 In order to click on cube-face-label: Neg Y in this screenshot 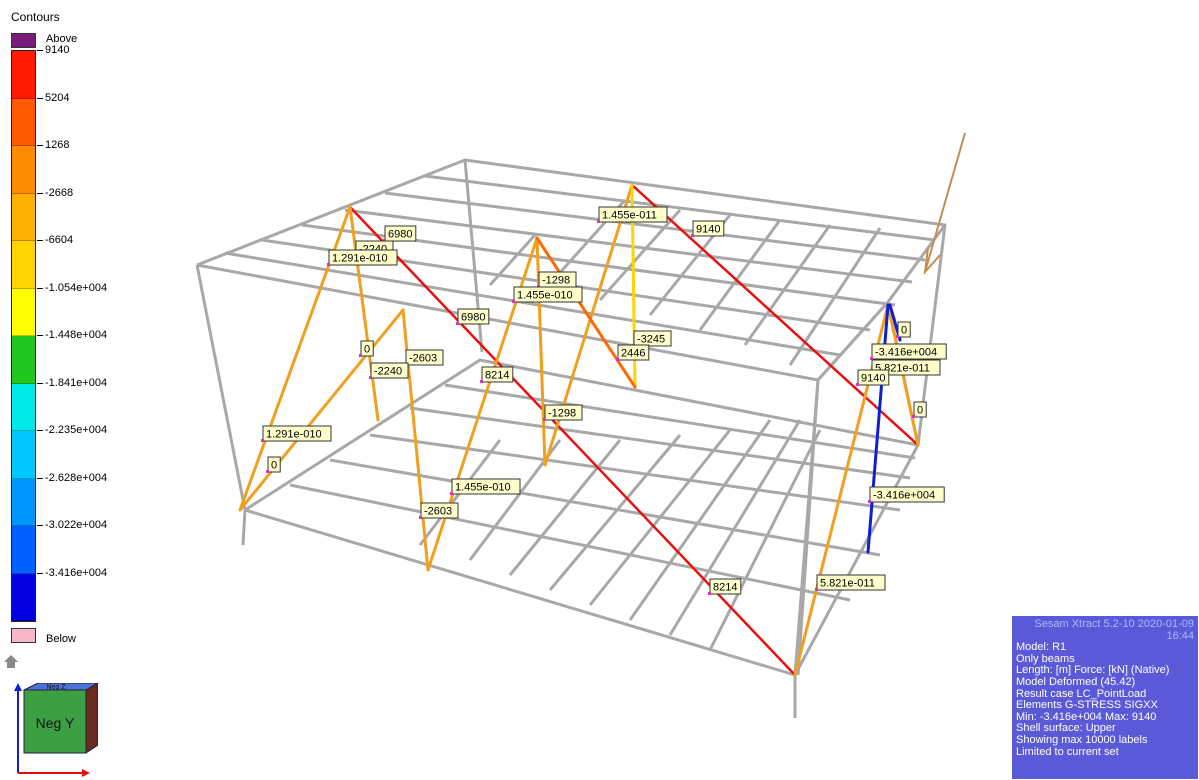, I will do `click(55, 723)`.